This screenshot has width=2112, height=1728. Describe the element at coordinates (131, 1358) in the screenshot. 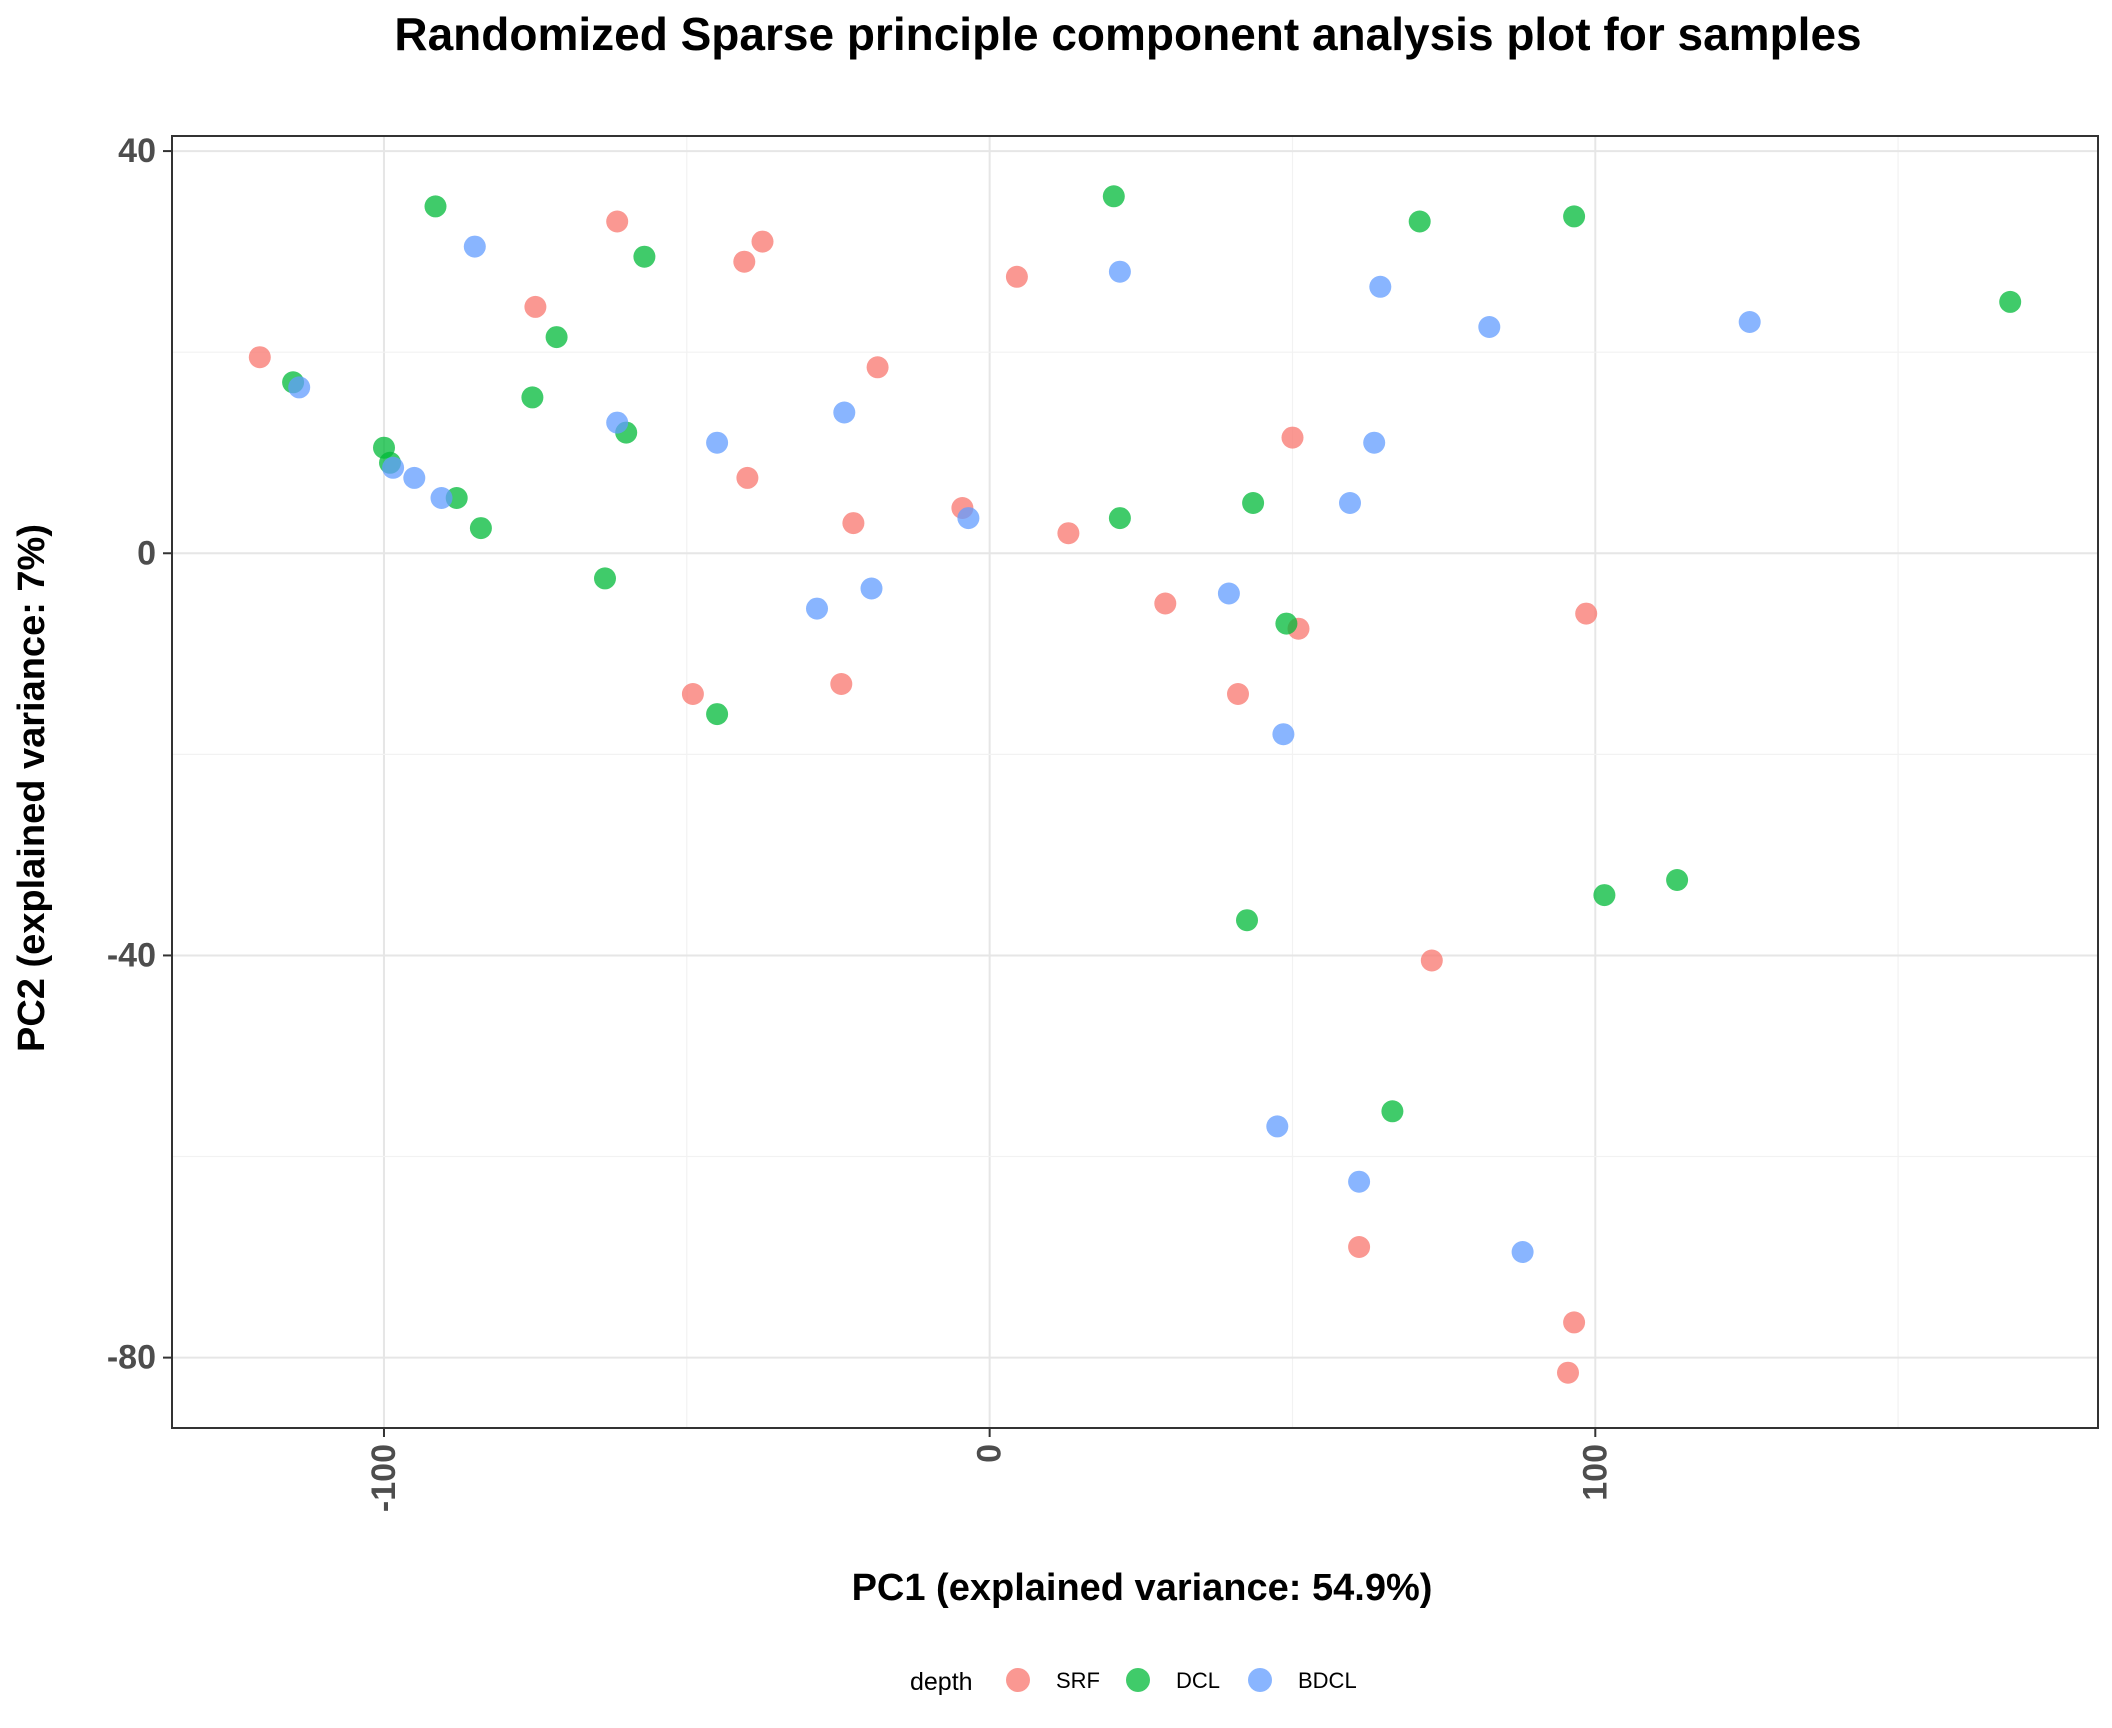

I see `y-tick-label: -80` at that location.